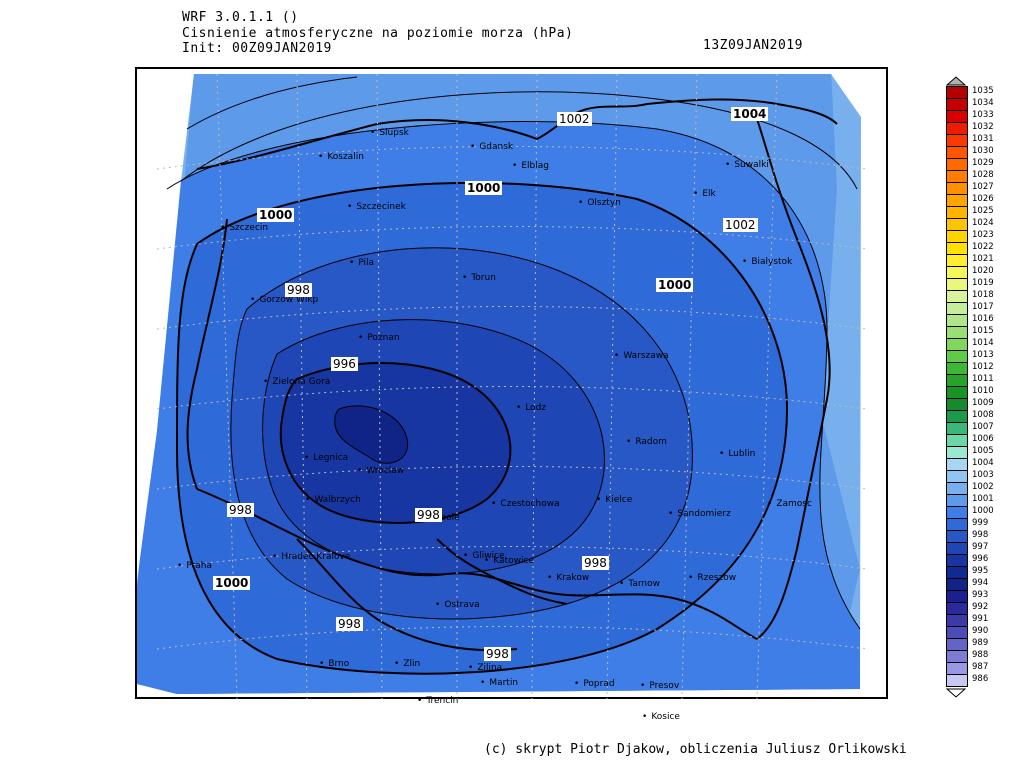 Image resolution: width=1024 pixels, height=768 pixels. Describe the element at coordinates (712, 578) in the screenshot. I see `city-label: • Rzeszow` at that location.